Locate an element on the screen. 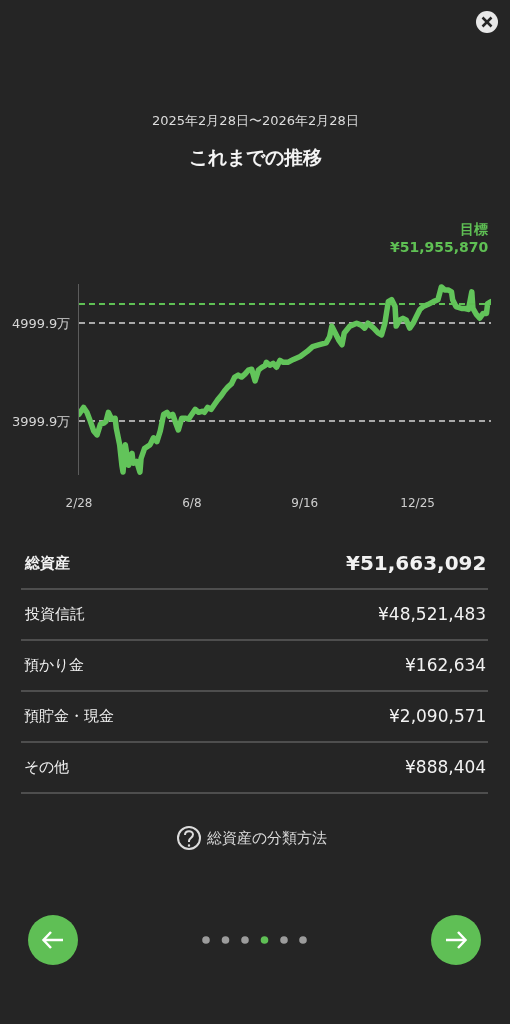 Image resolution: width=510 pixels, height=1024 pixels. ref-line-label: 目標 ¥51,955,870 is located at coordinates (439, 238).